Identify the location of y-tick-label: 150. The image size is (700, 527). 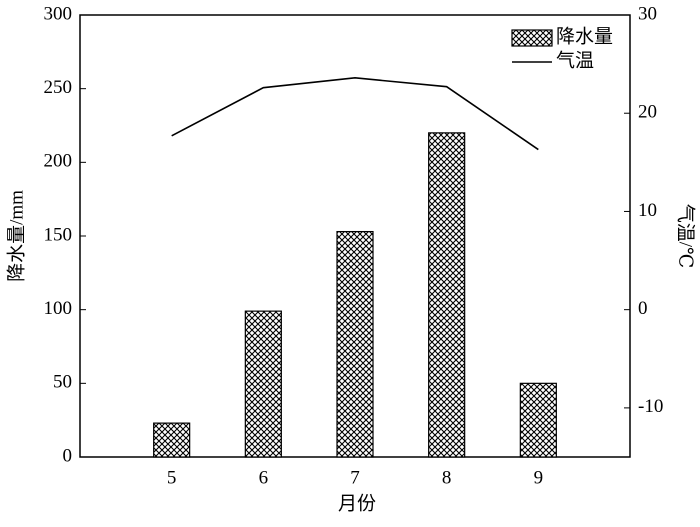
(58, 234).